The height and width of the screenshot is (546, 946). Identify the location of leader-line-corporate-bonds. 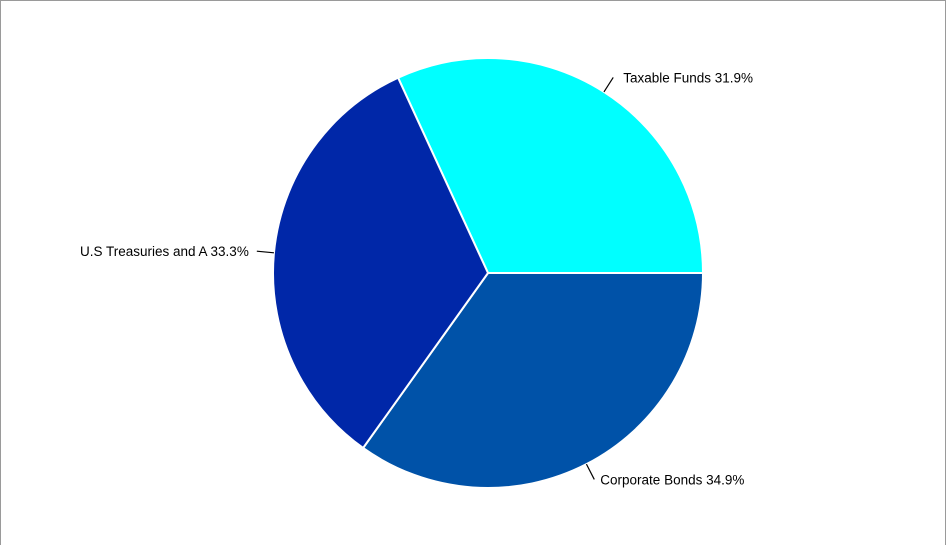
(590, 471).